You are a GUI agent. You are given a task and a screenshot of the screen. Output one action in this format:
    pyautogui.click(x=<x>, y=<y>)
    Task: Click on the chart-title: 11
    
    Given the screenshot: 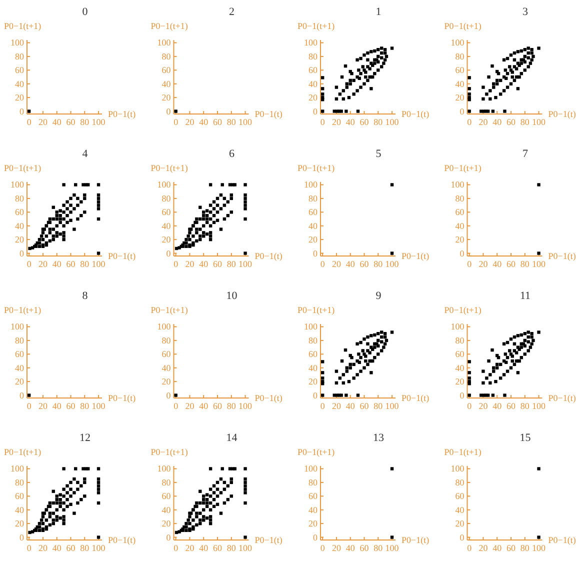 What is the action you would take?
    pyautogui.click(x=525, y=296)
    